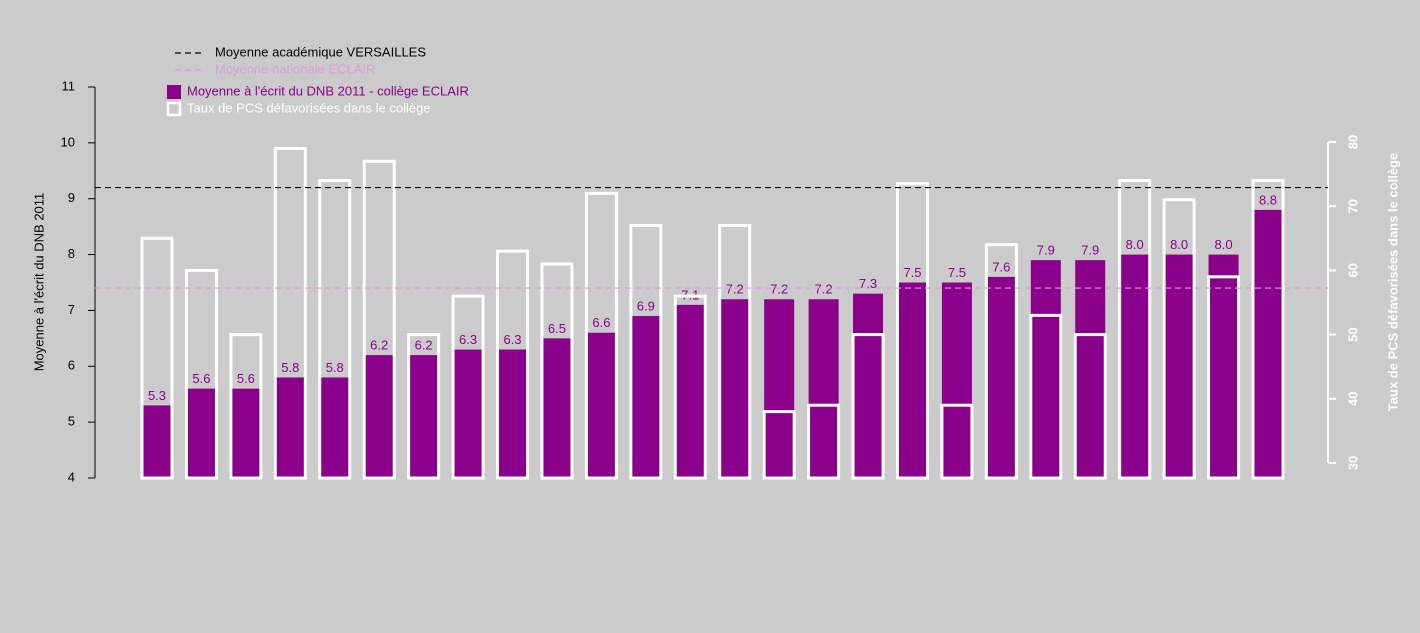 This screenshot has width=1420, height=633. What do you see at coordinates (557, 328) in the screenshot?
I see `value-label: 6.5` at bounding box center [557, 328].